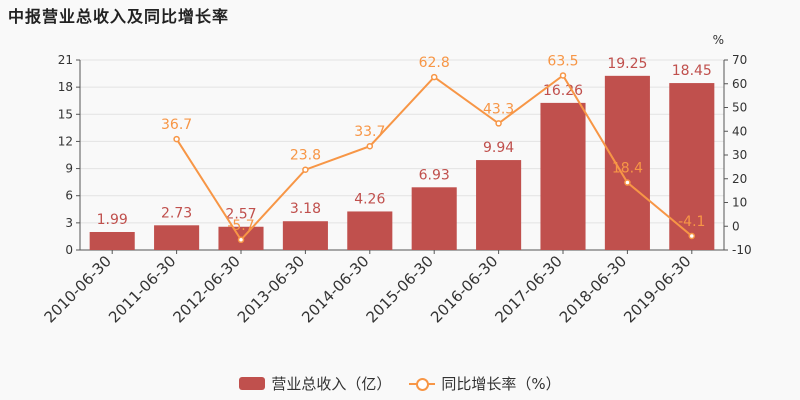 The height and width of the screenshot is (400, 800). Describe the element at coordinates (742, 250) in the screenshot. I see `y-right-tick-label: -10` at that location.